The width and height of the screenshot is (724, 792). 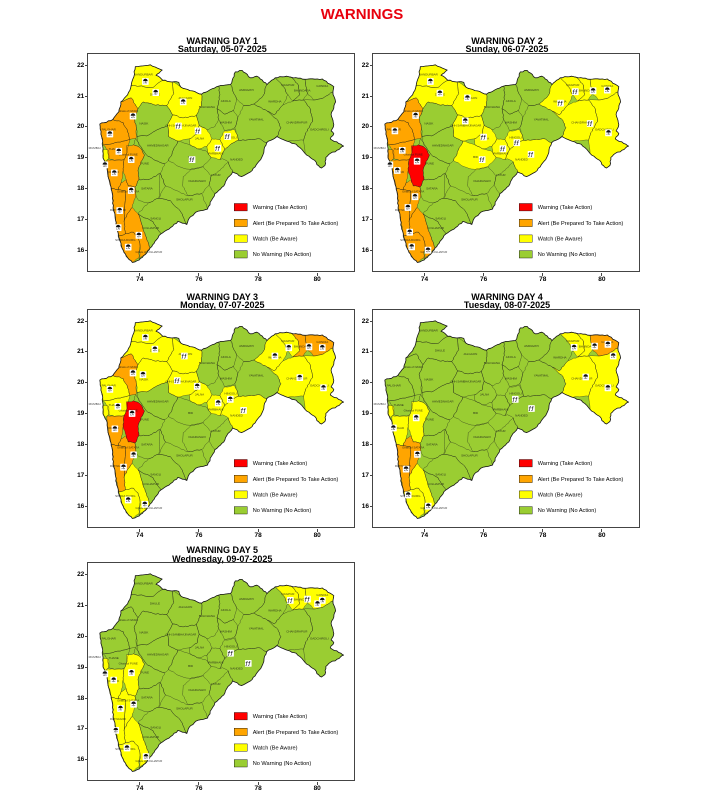 I want to click on svg-text: PALGHAR, so click(x=109, y=385).